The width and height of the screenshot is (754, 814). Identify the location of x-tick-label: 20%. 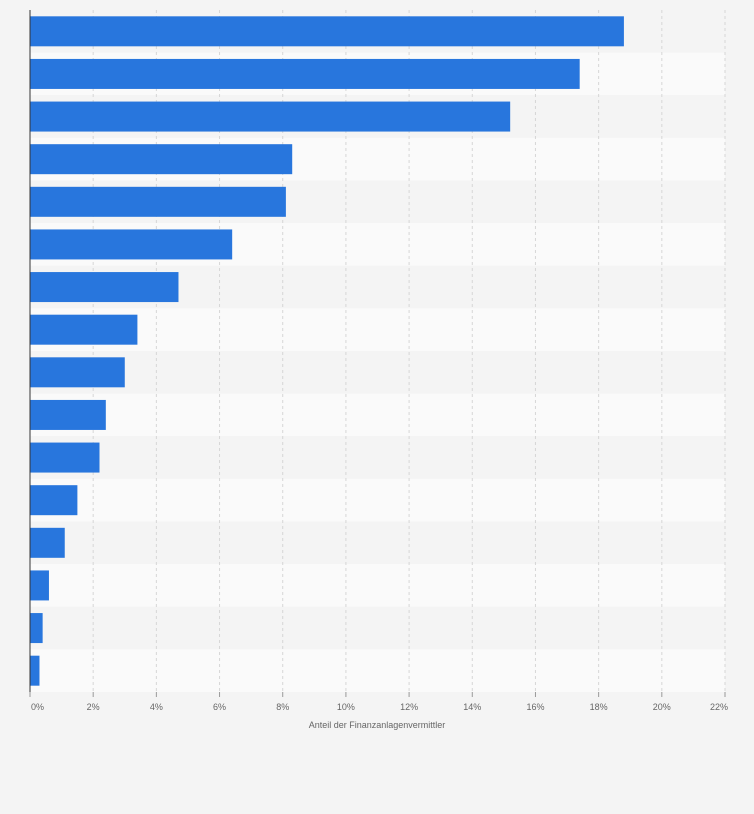
(662, 707).